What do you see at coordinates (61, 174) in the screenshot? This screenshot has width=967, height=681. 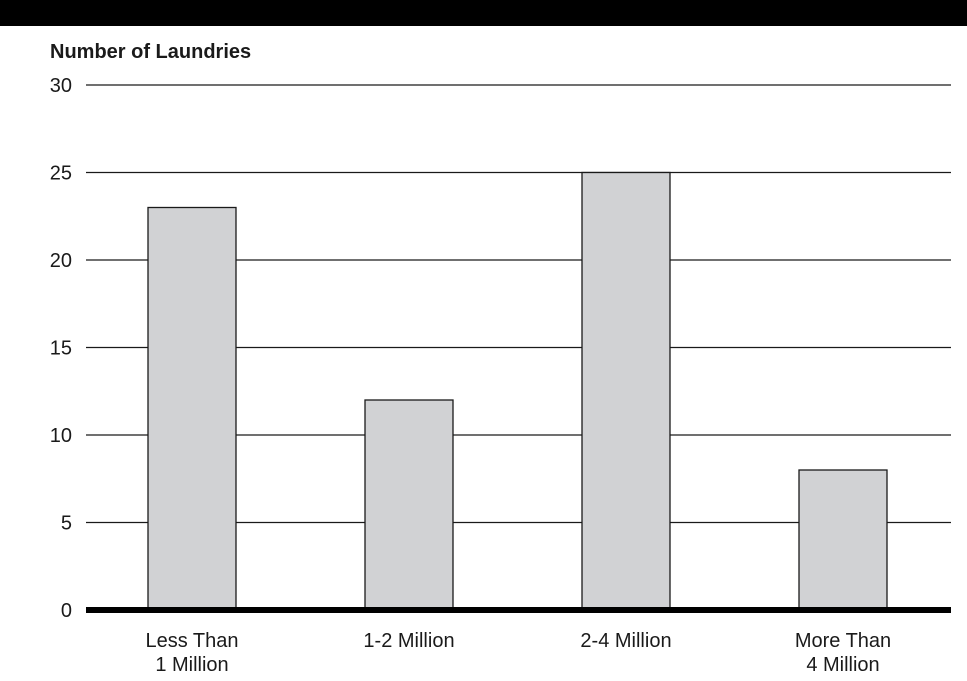 I see `y-tick-label: 25` at bounding box center [61, 174].